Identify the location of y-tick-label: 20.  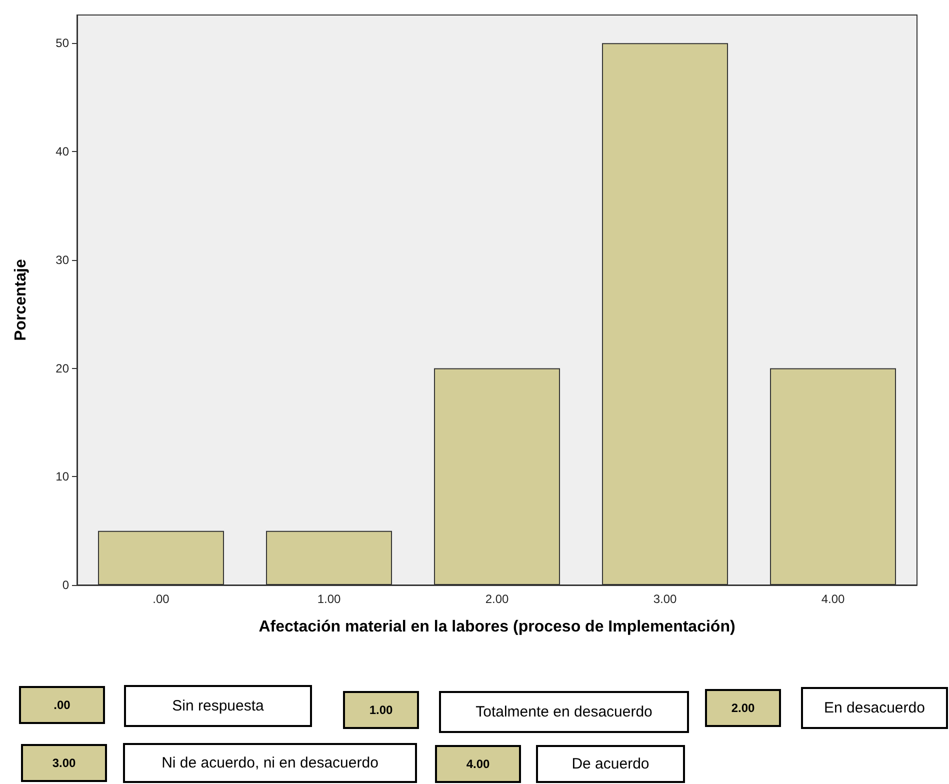
(63, 368).